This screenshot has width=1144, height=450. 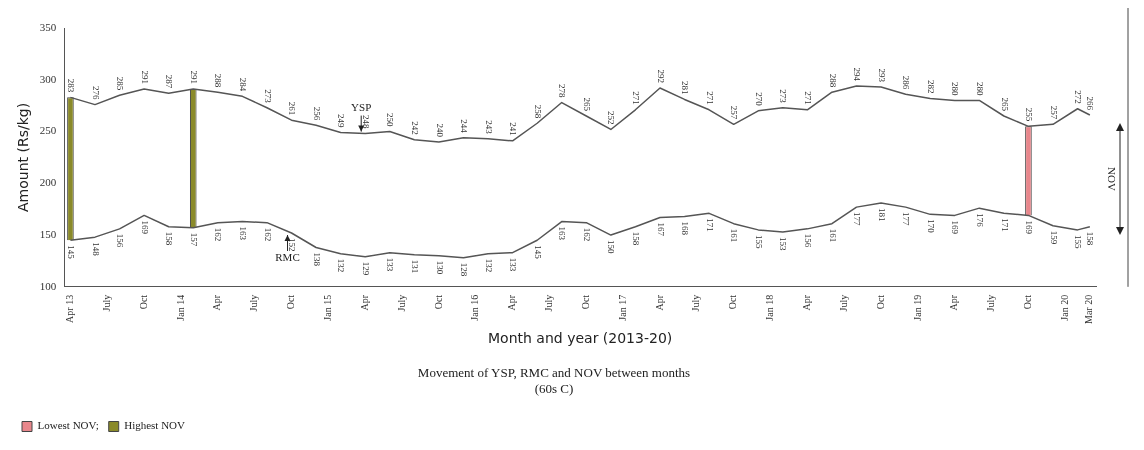 I want to click on data-label: 258, so click(x=537, y=111).